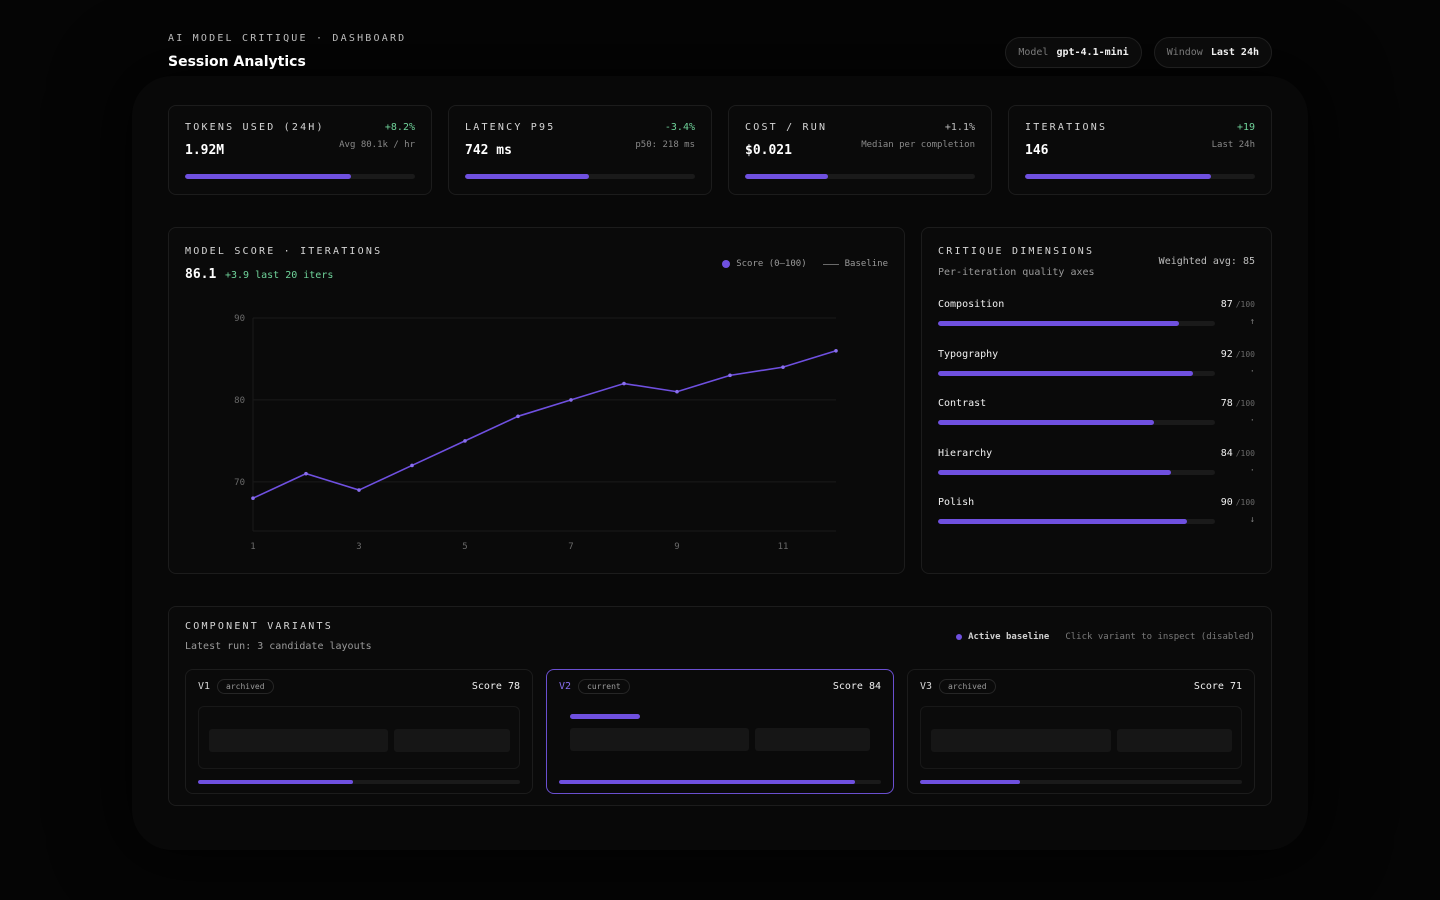  What do you see at coordinates (665, 145) in the screenshot?
I see `kpi-note: p50: 218 ms` at bounding box center [665, 145].